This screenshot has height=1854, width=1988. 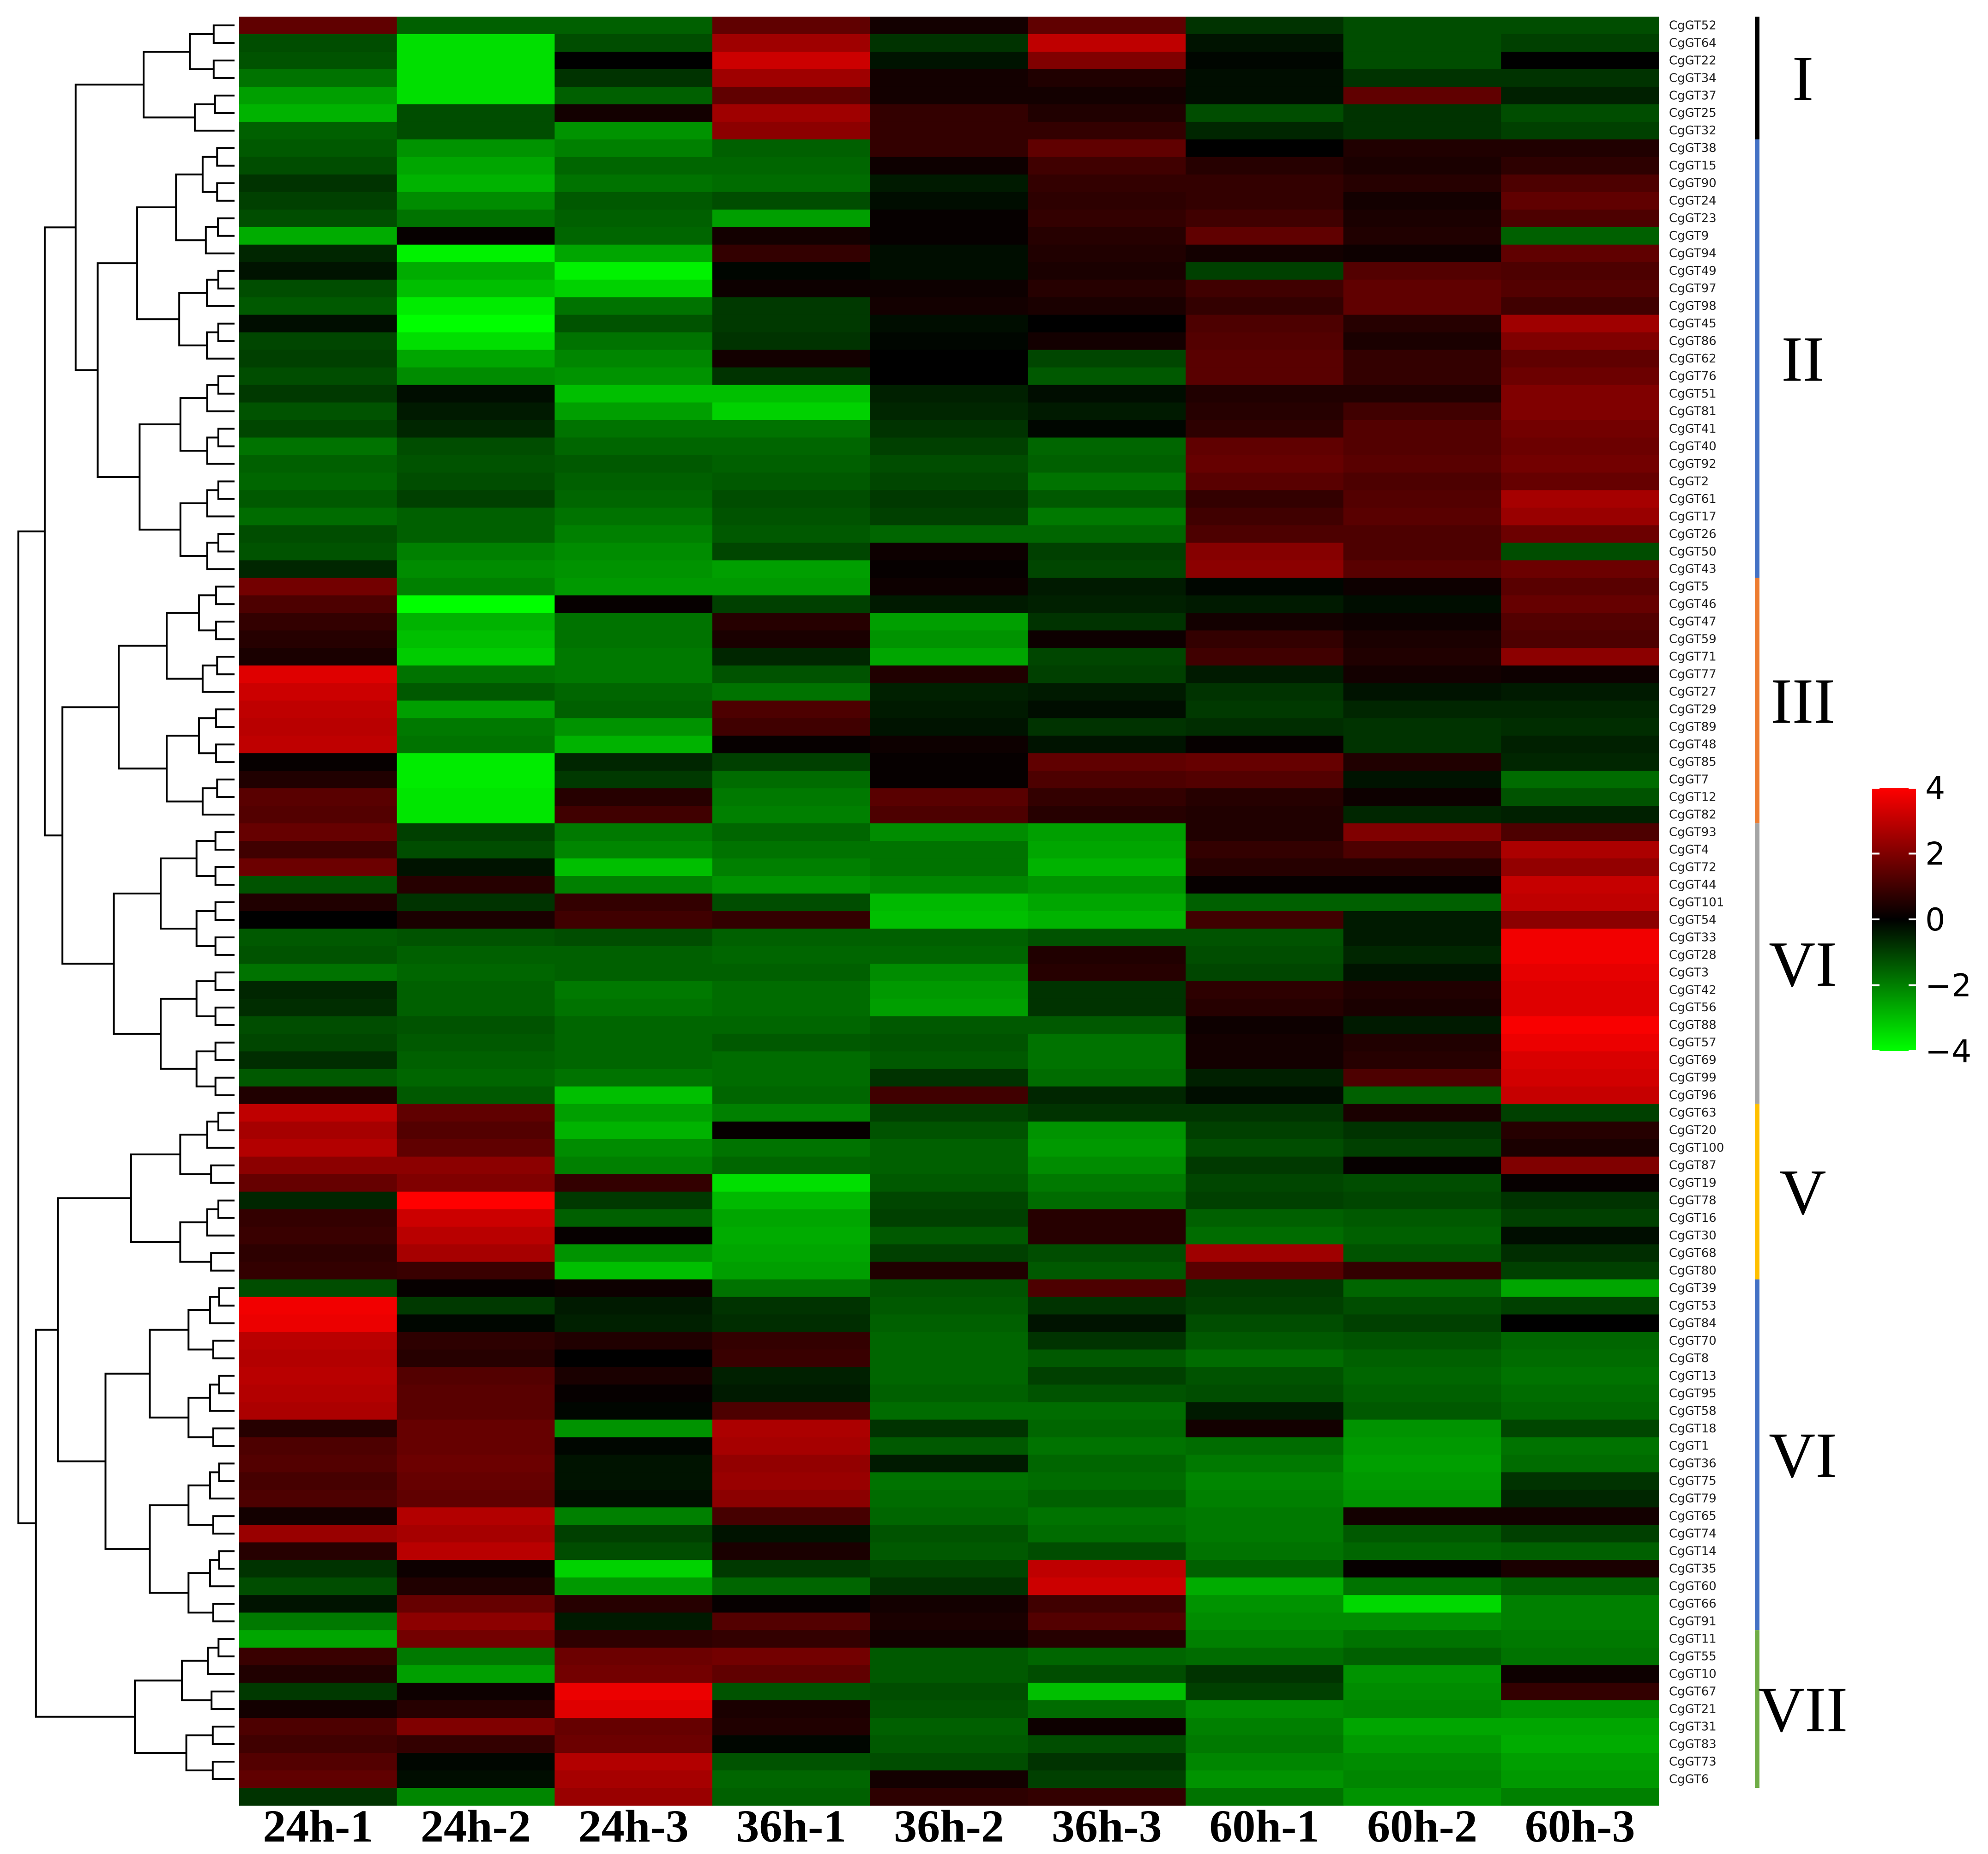 I want to click on row-label: CgGT39, so click(x=1693, y=1288).